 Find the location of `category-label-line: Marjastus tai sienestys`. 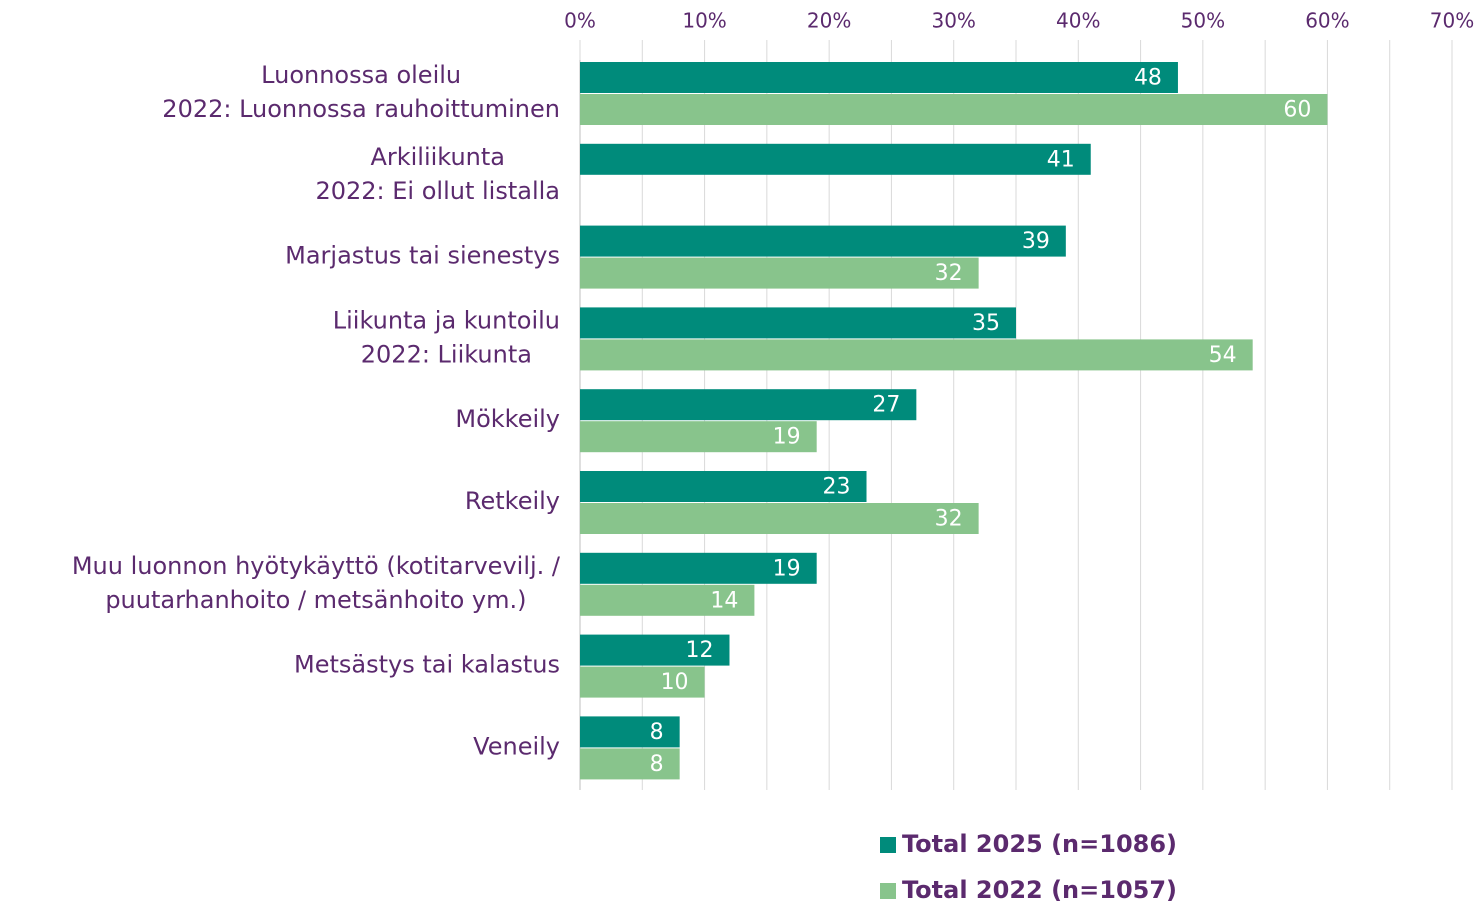

category-label-line: Marjastus tai sienestys is located at coordinates (422, 256).